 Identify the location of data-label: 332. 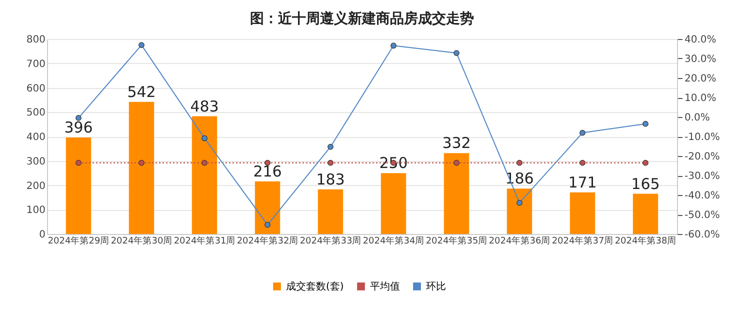
(456, 143).